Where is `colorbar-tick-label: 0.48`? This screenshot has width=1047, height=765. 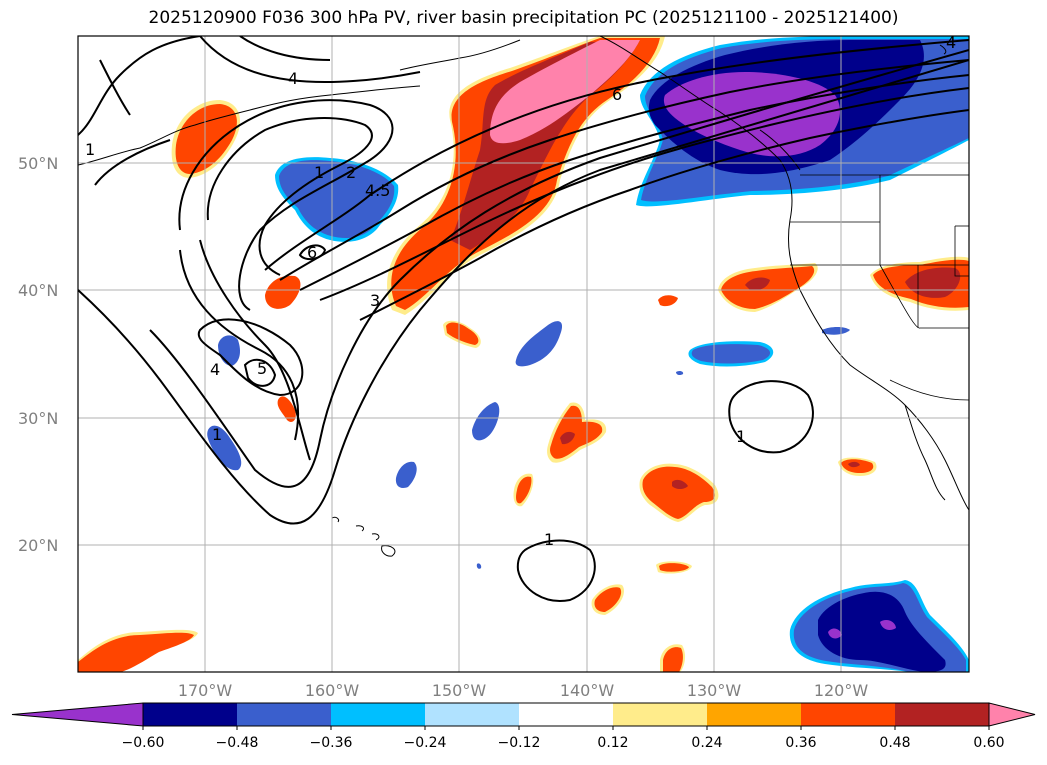 colorbar-tick-label: 0.48 is located at coordinates (894, 743).